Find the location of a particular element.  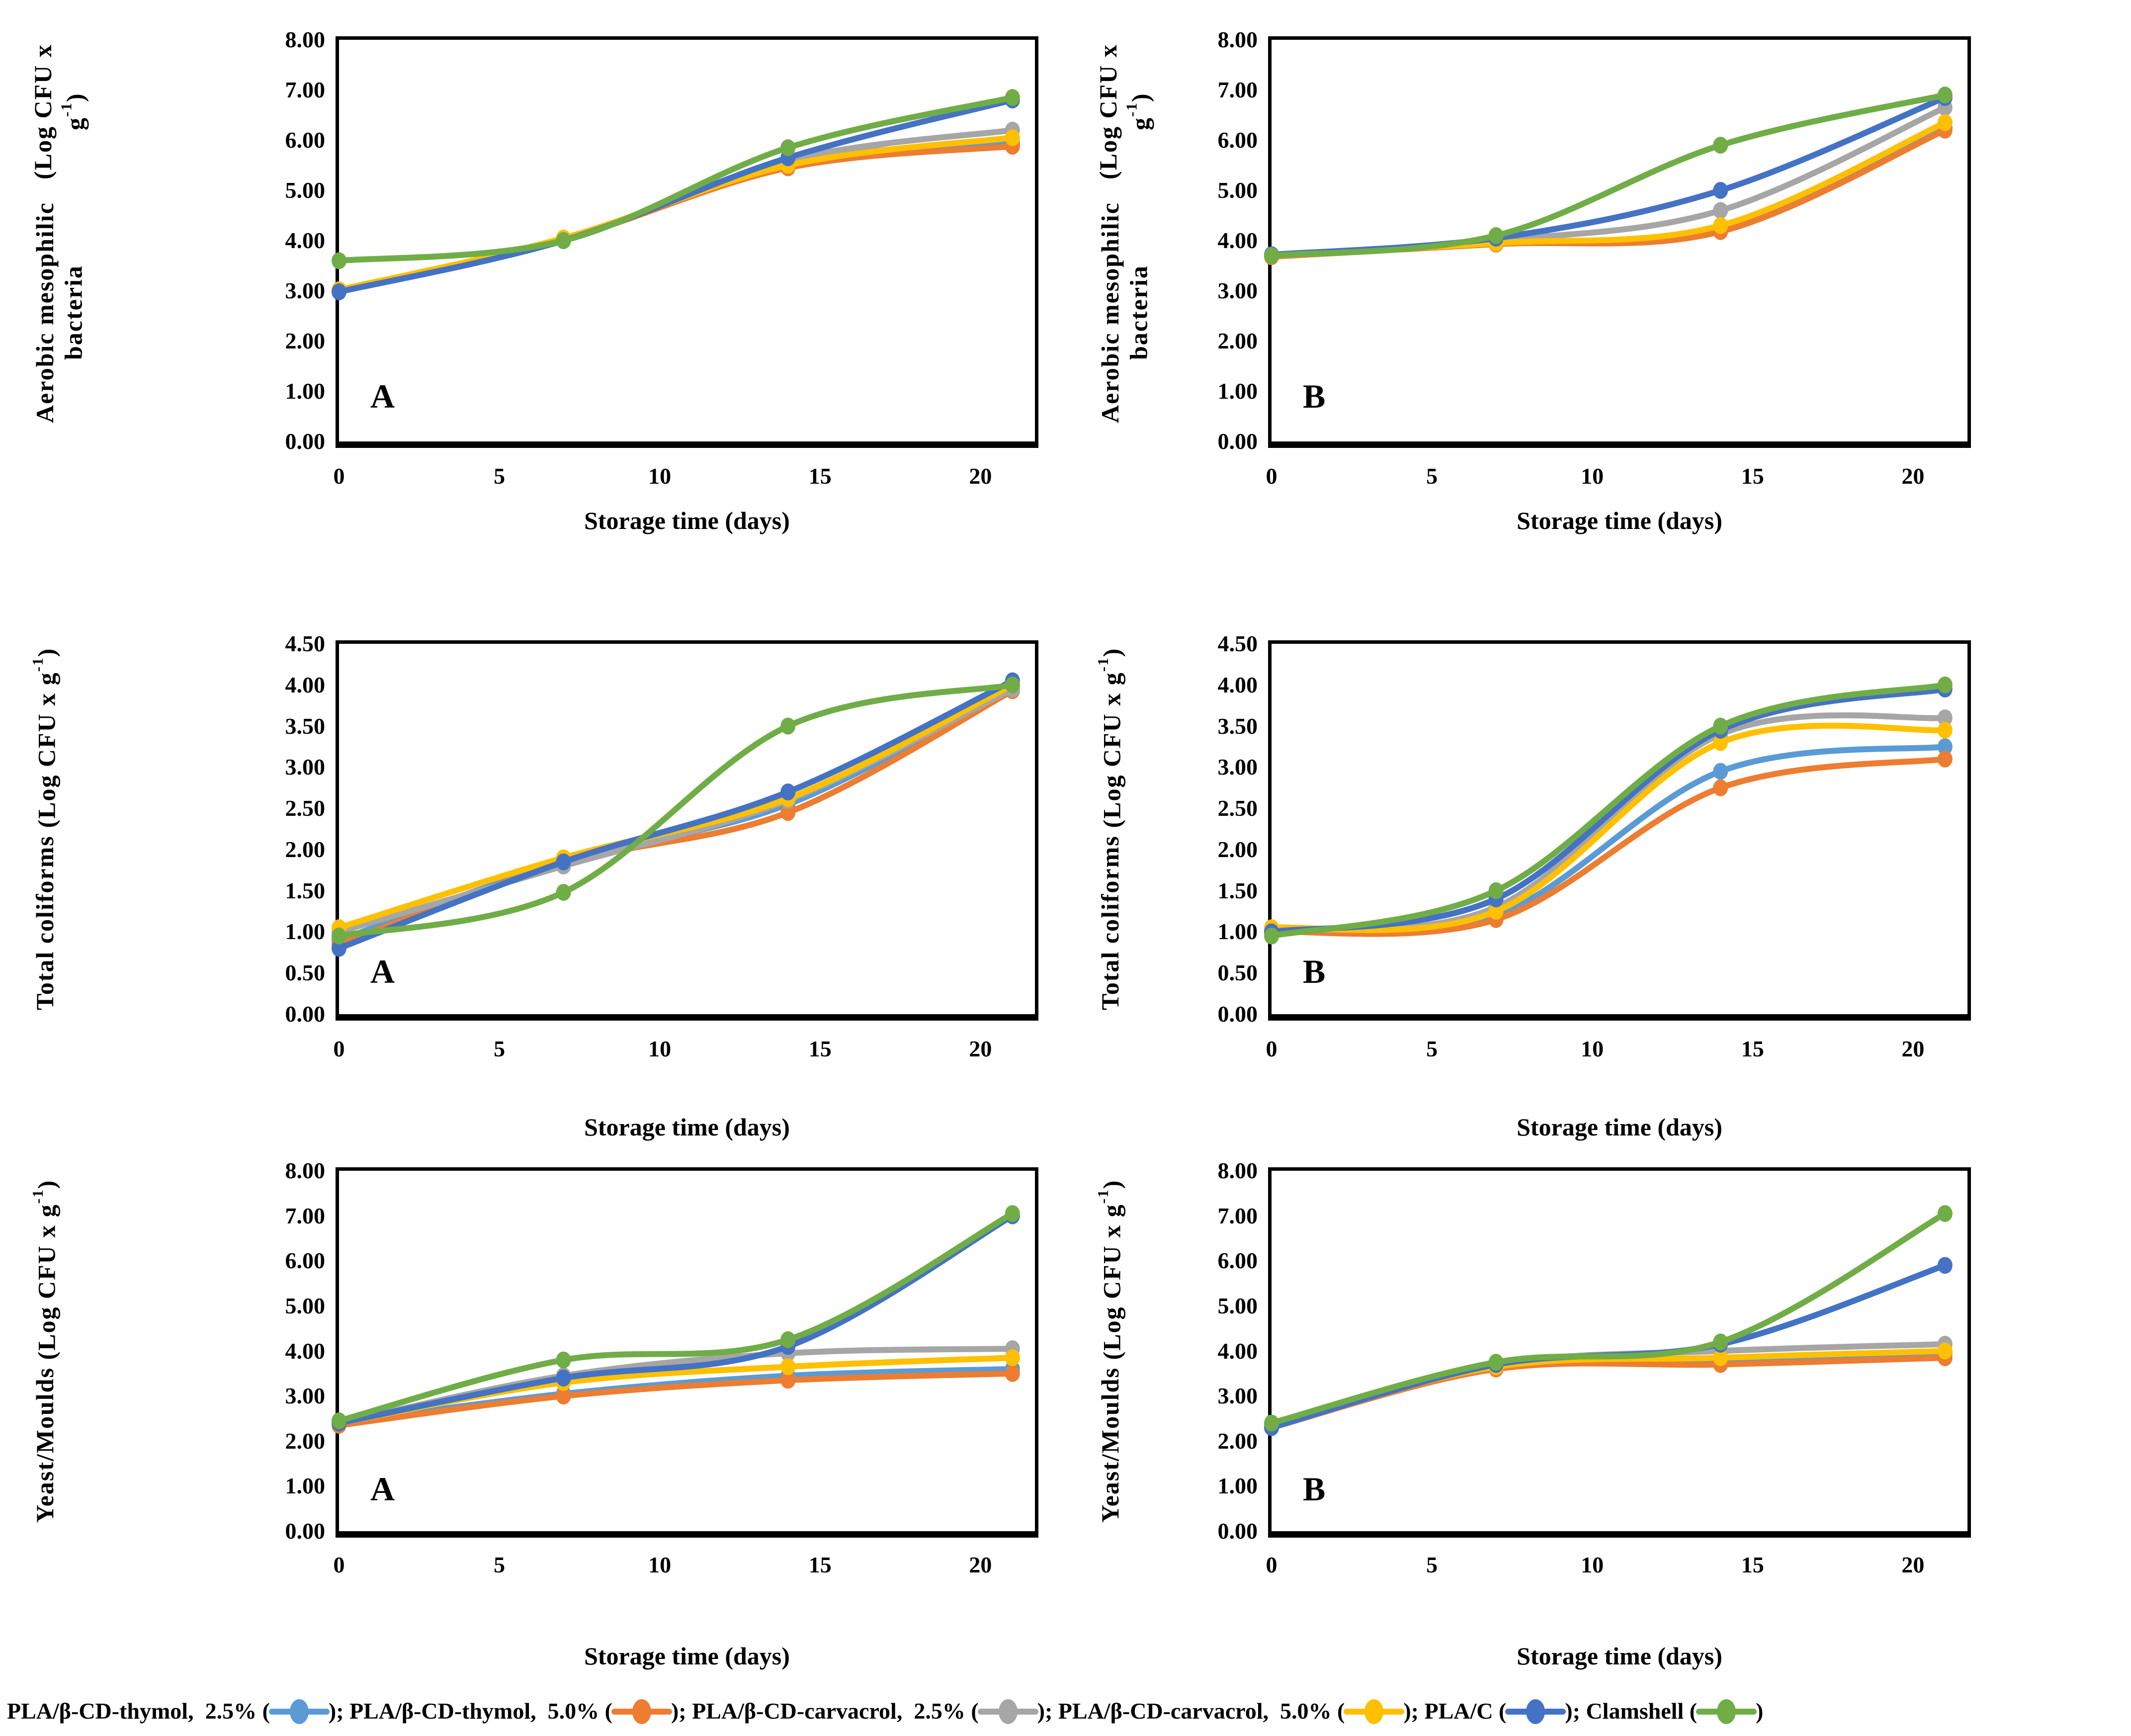

y-tick-label: 3.50 is located at coordinates (1237, 726).